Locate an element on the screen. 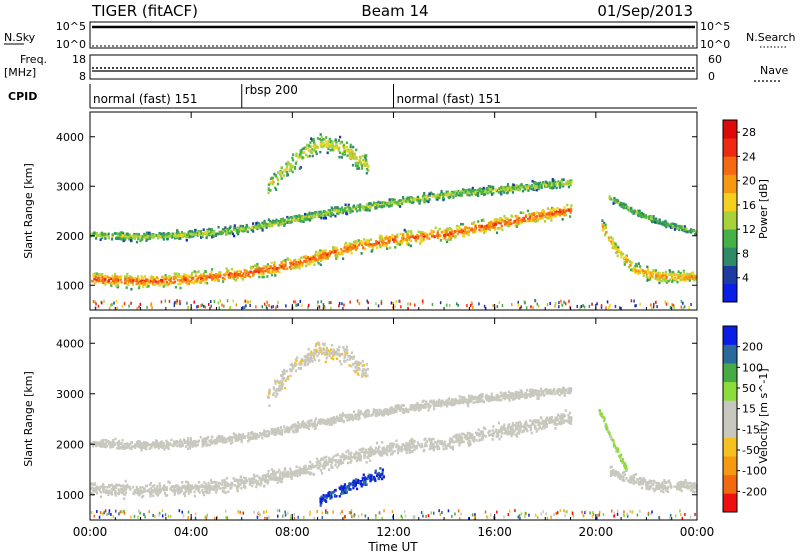  colorbar-swatch is located at coordinates (730, 293).